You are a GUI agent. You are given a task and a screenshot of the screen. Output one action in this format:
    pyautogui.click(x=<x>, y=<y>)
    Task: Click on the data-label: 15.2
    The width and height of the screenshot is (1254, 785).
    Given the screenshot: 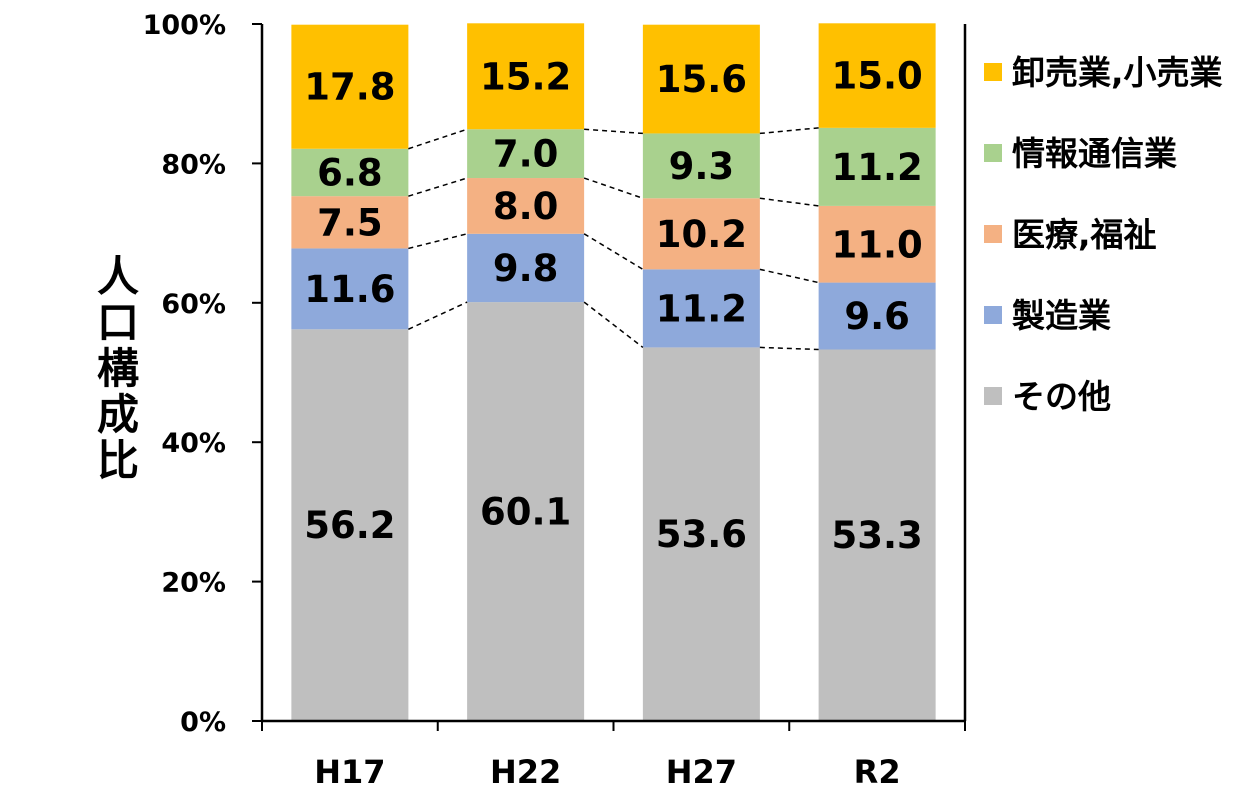 What is the action you would take?
    pyautogui.click(x=525, y=76)
    